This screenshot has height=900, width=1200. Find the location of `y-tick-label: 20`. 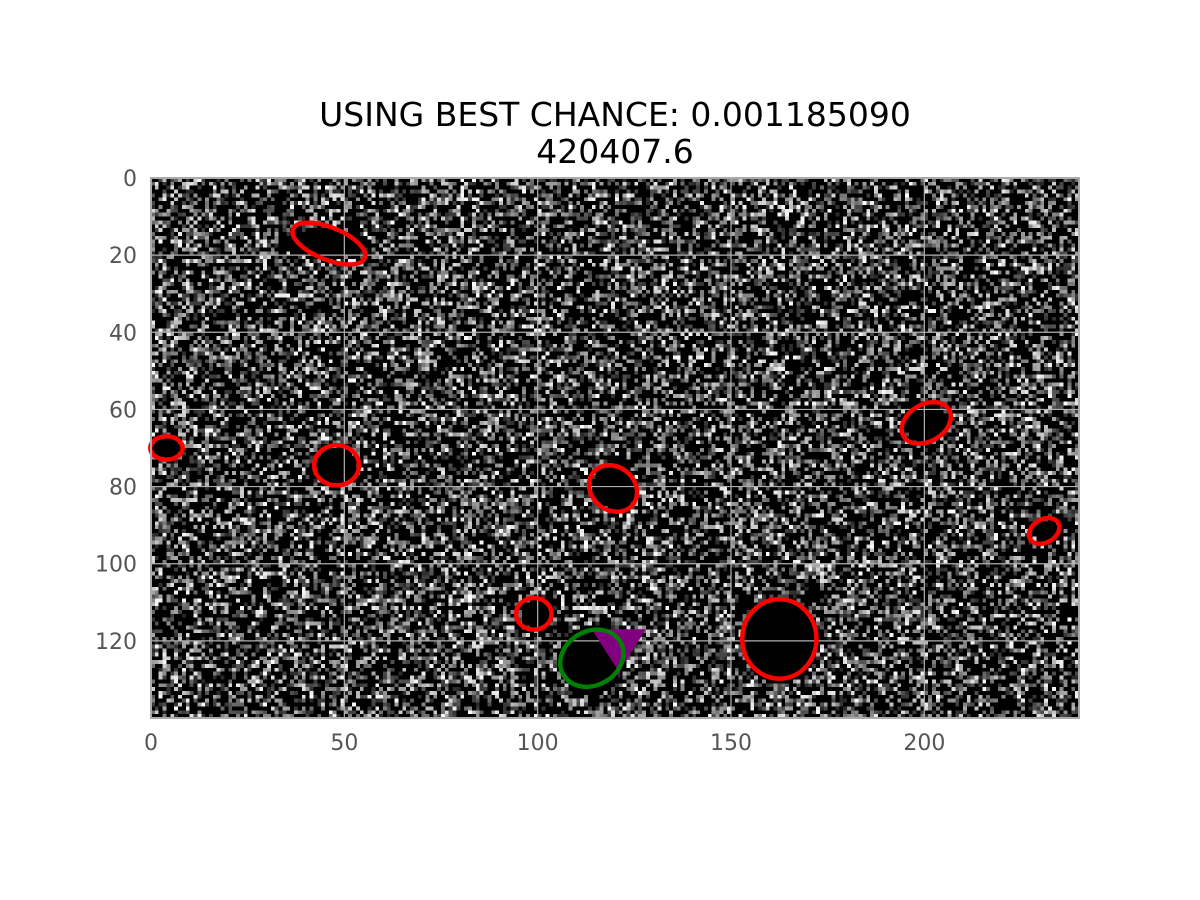

y-tick-label: 20 is located at coordinates (123, 256).